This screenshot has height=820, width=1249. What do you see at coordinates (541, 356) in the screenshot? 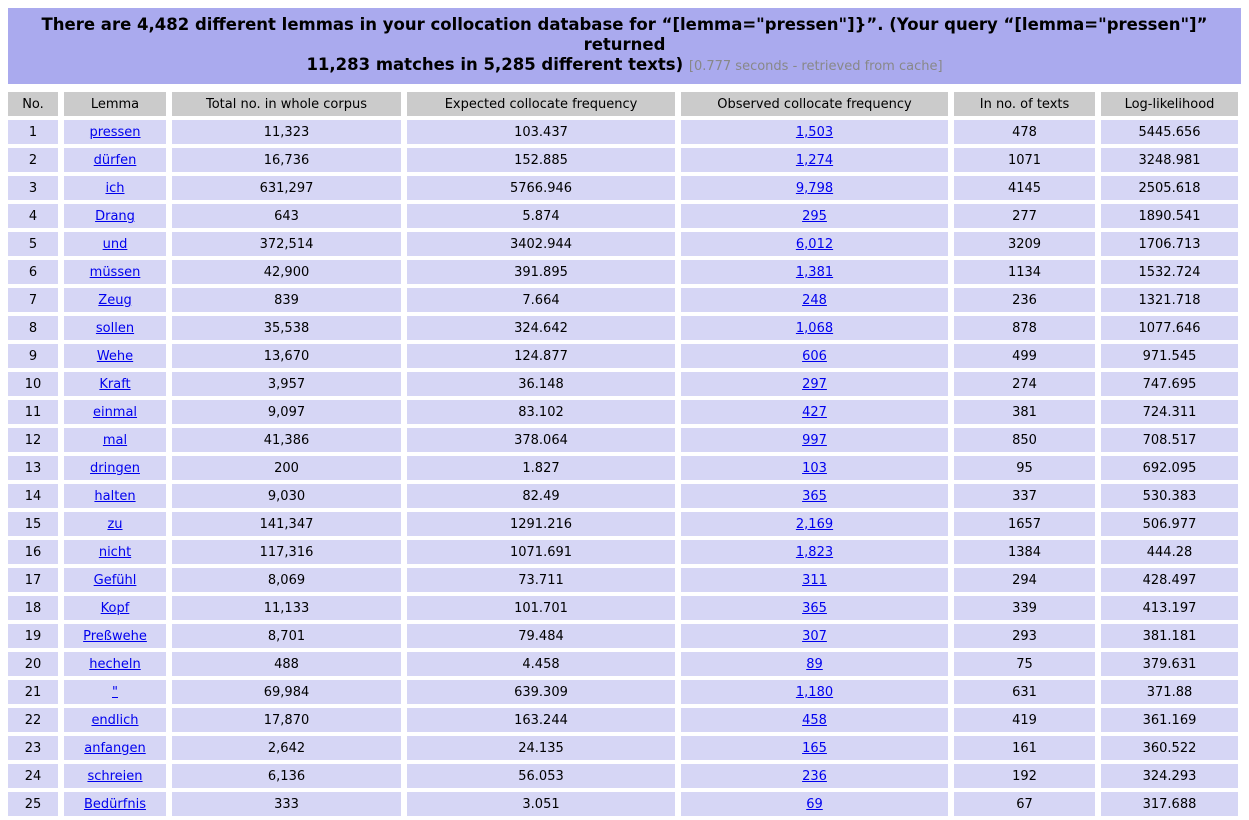
I see `cell-expected: 124.877` at bounding box center [541, 356].